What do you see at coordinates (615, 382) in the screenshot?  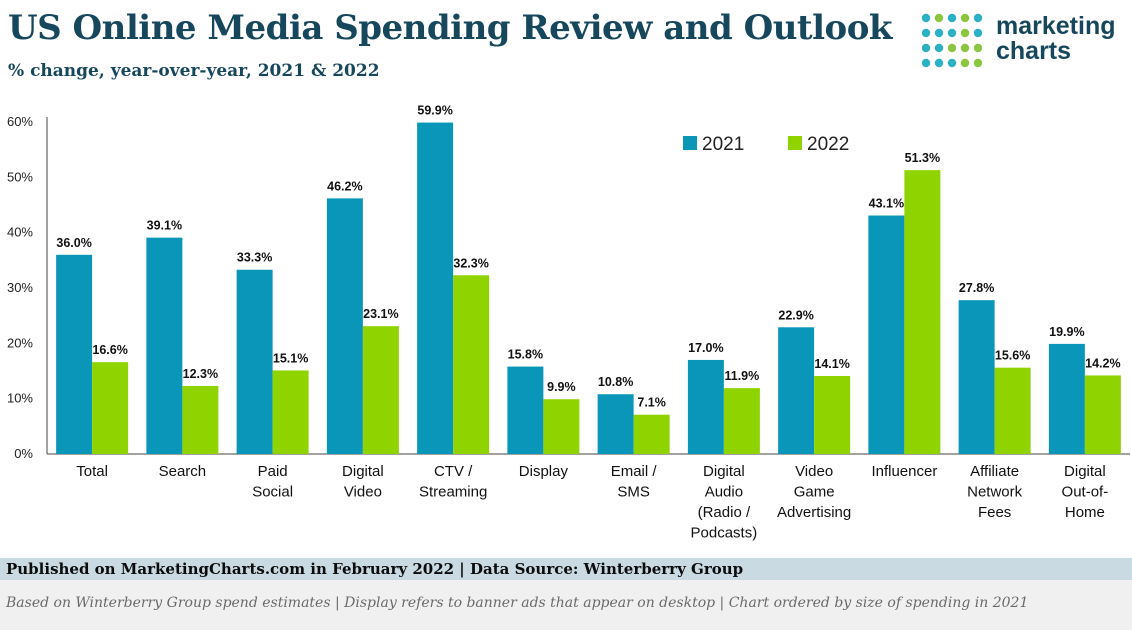 I see `data-label: 10.8%` at bounding box center [615, 382].